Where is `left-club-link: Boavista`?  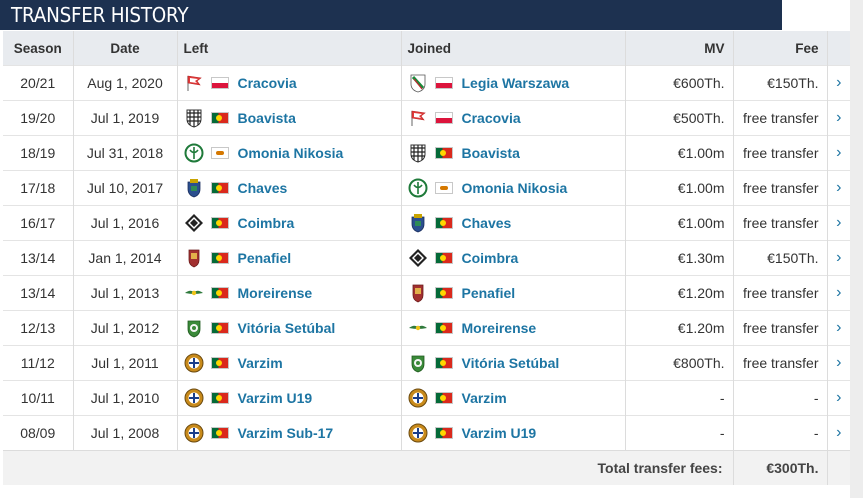
left-club-link: Boavista is located at coordinates (266, 118).